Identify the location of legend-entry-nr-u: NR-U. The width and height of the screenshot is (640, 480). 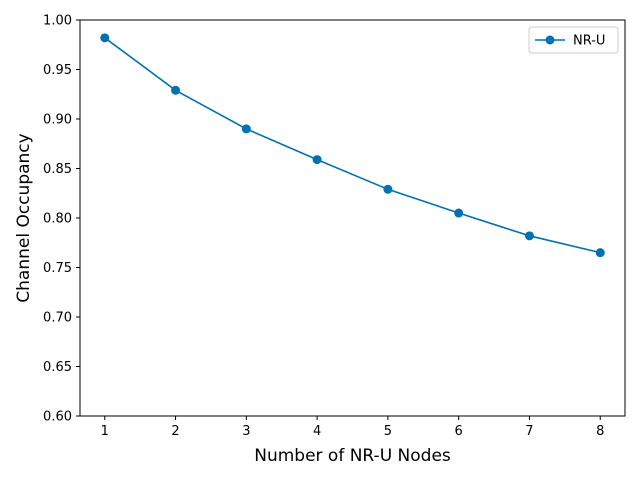
(589, 41).